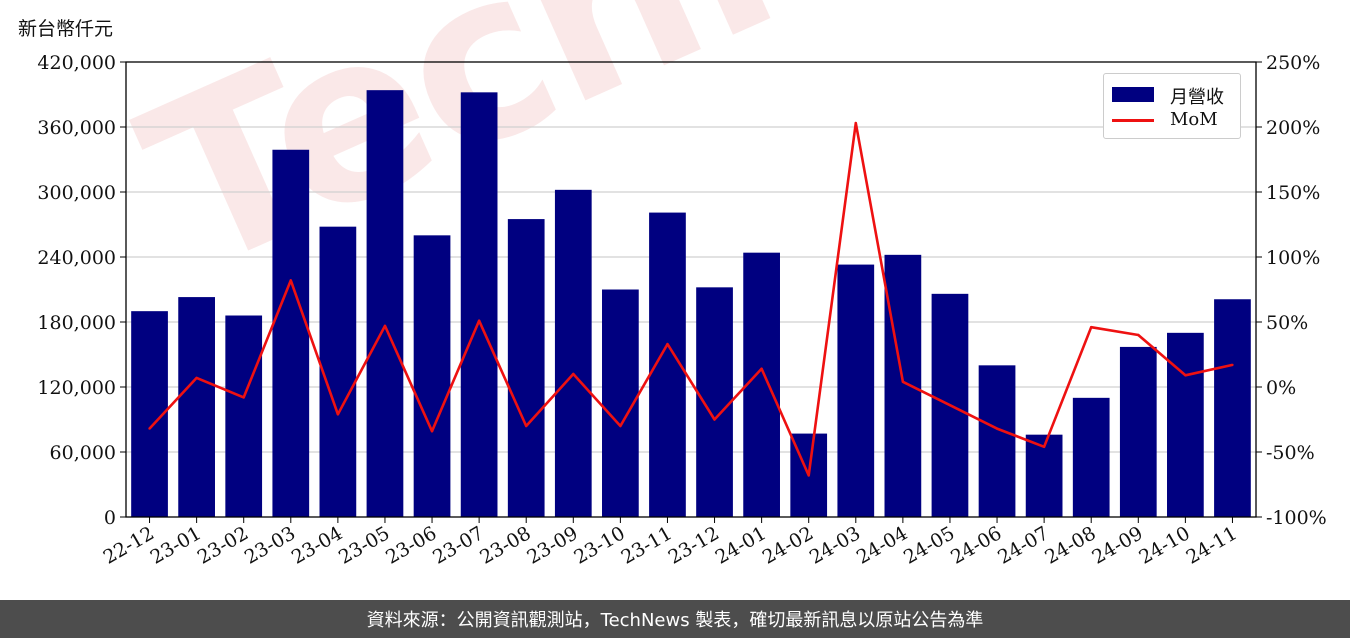 Image resolution: width=1350 pixels, height=638 pixels. What do you see at coordinates (505, 545) in the screenshot?
I see `x-tick-label: 23-08` at bounding box center [505, 545].